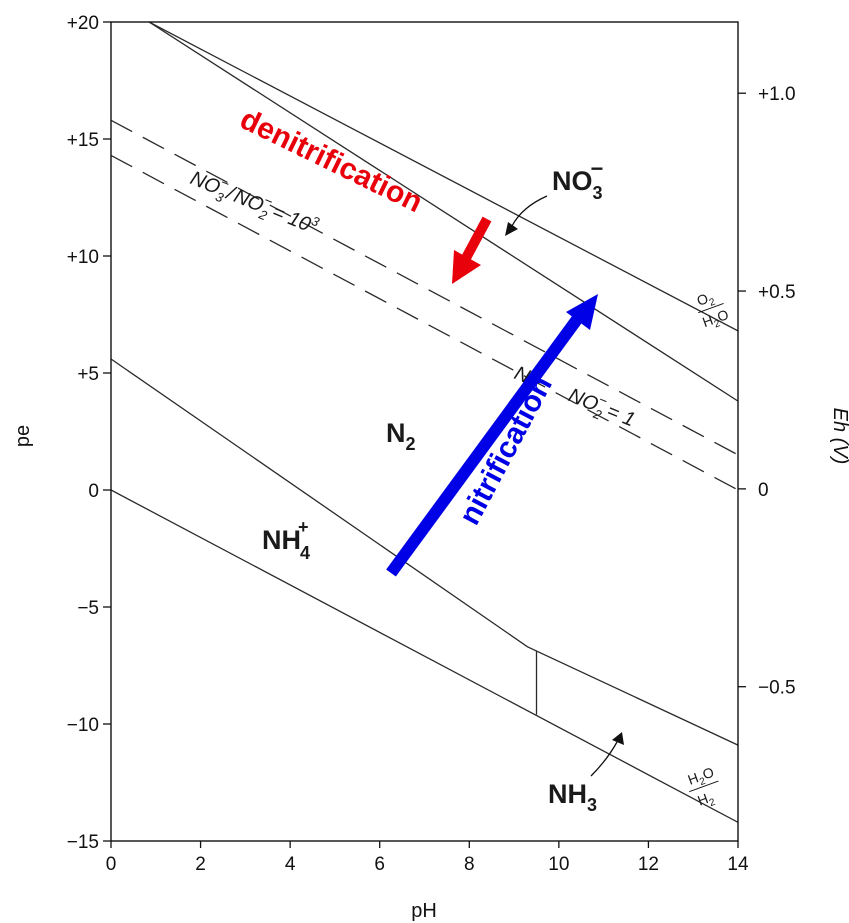 This screenshot has width=849, height=923. What do you see at coordinates (83, 140) in the screenshot?
I see `y-tick-label: +15` at bounding box center [83, 140].